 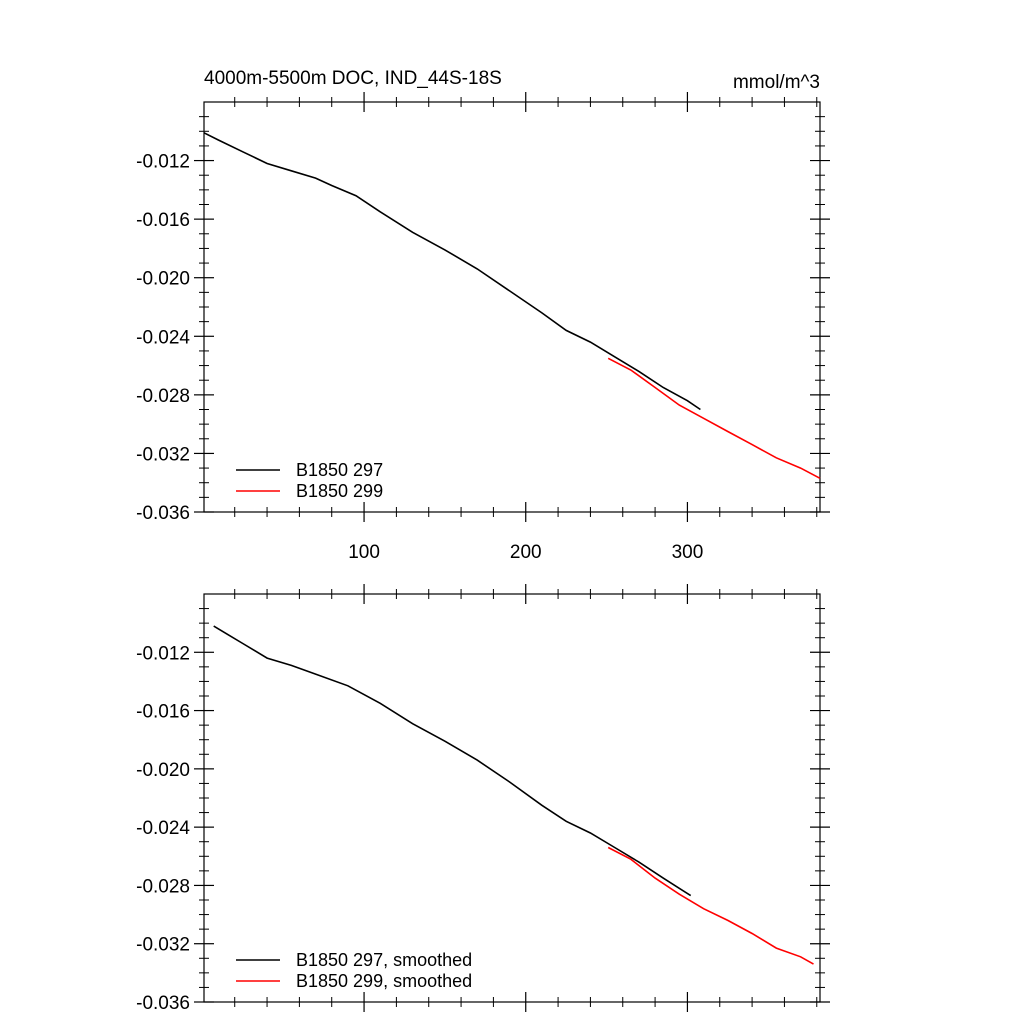 What do you see at coordinates (339, 470) in the screenshot?
I see `legend-label-1: B1850 297` at bounding box center [339, 470].